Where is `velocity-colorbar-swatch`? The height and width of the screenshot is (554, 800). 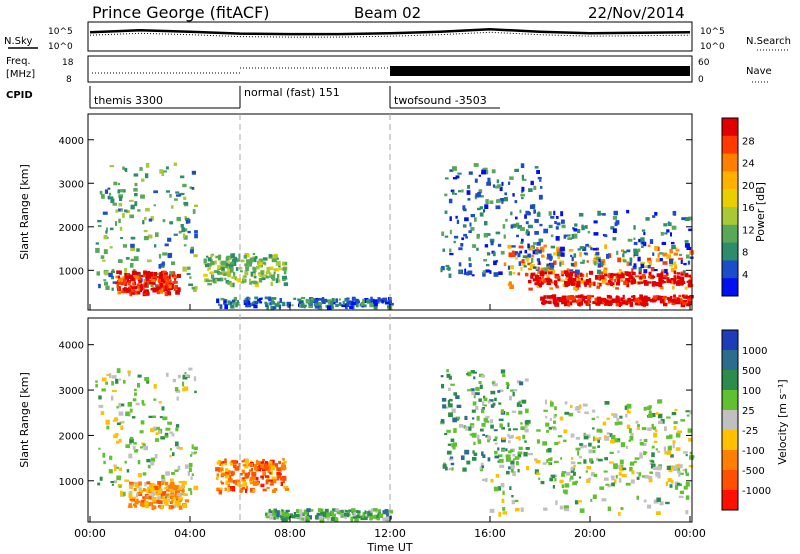
velocity-colorbar-swatch is located at coordinates (730, 400).